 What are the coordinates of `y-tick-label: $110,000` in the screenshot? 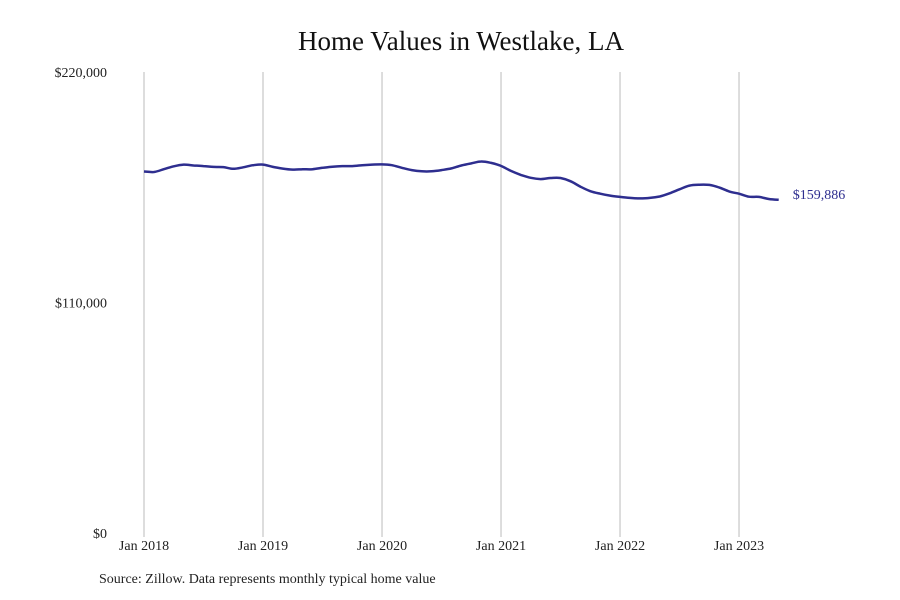 It's located at (81, 304).